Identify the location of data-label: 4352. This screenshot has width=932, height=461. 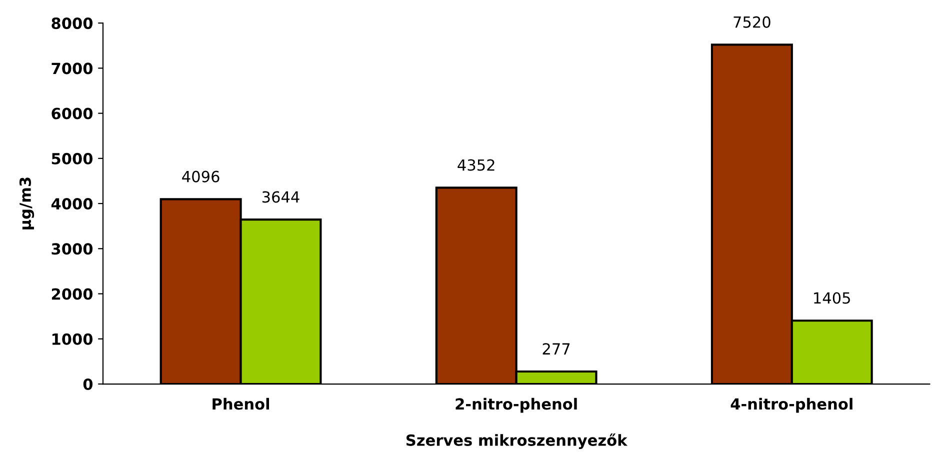
(476, 165).